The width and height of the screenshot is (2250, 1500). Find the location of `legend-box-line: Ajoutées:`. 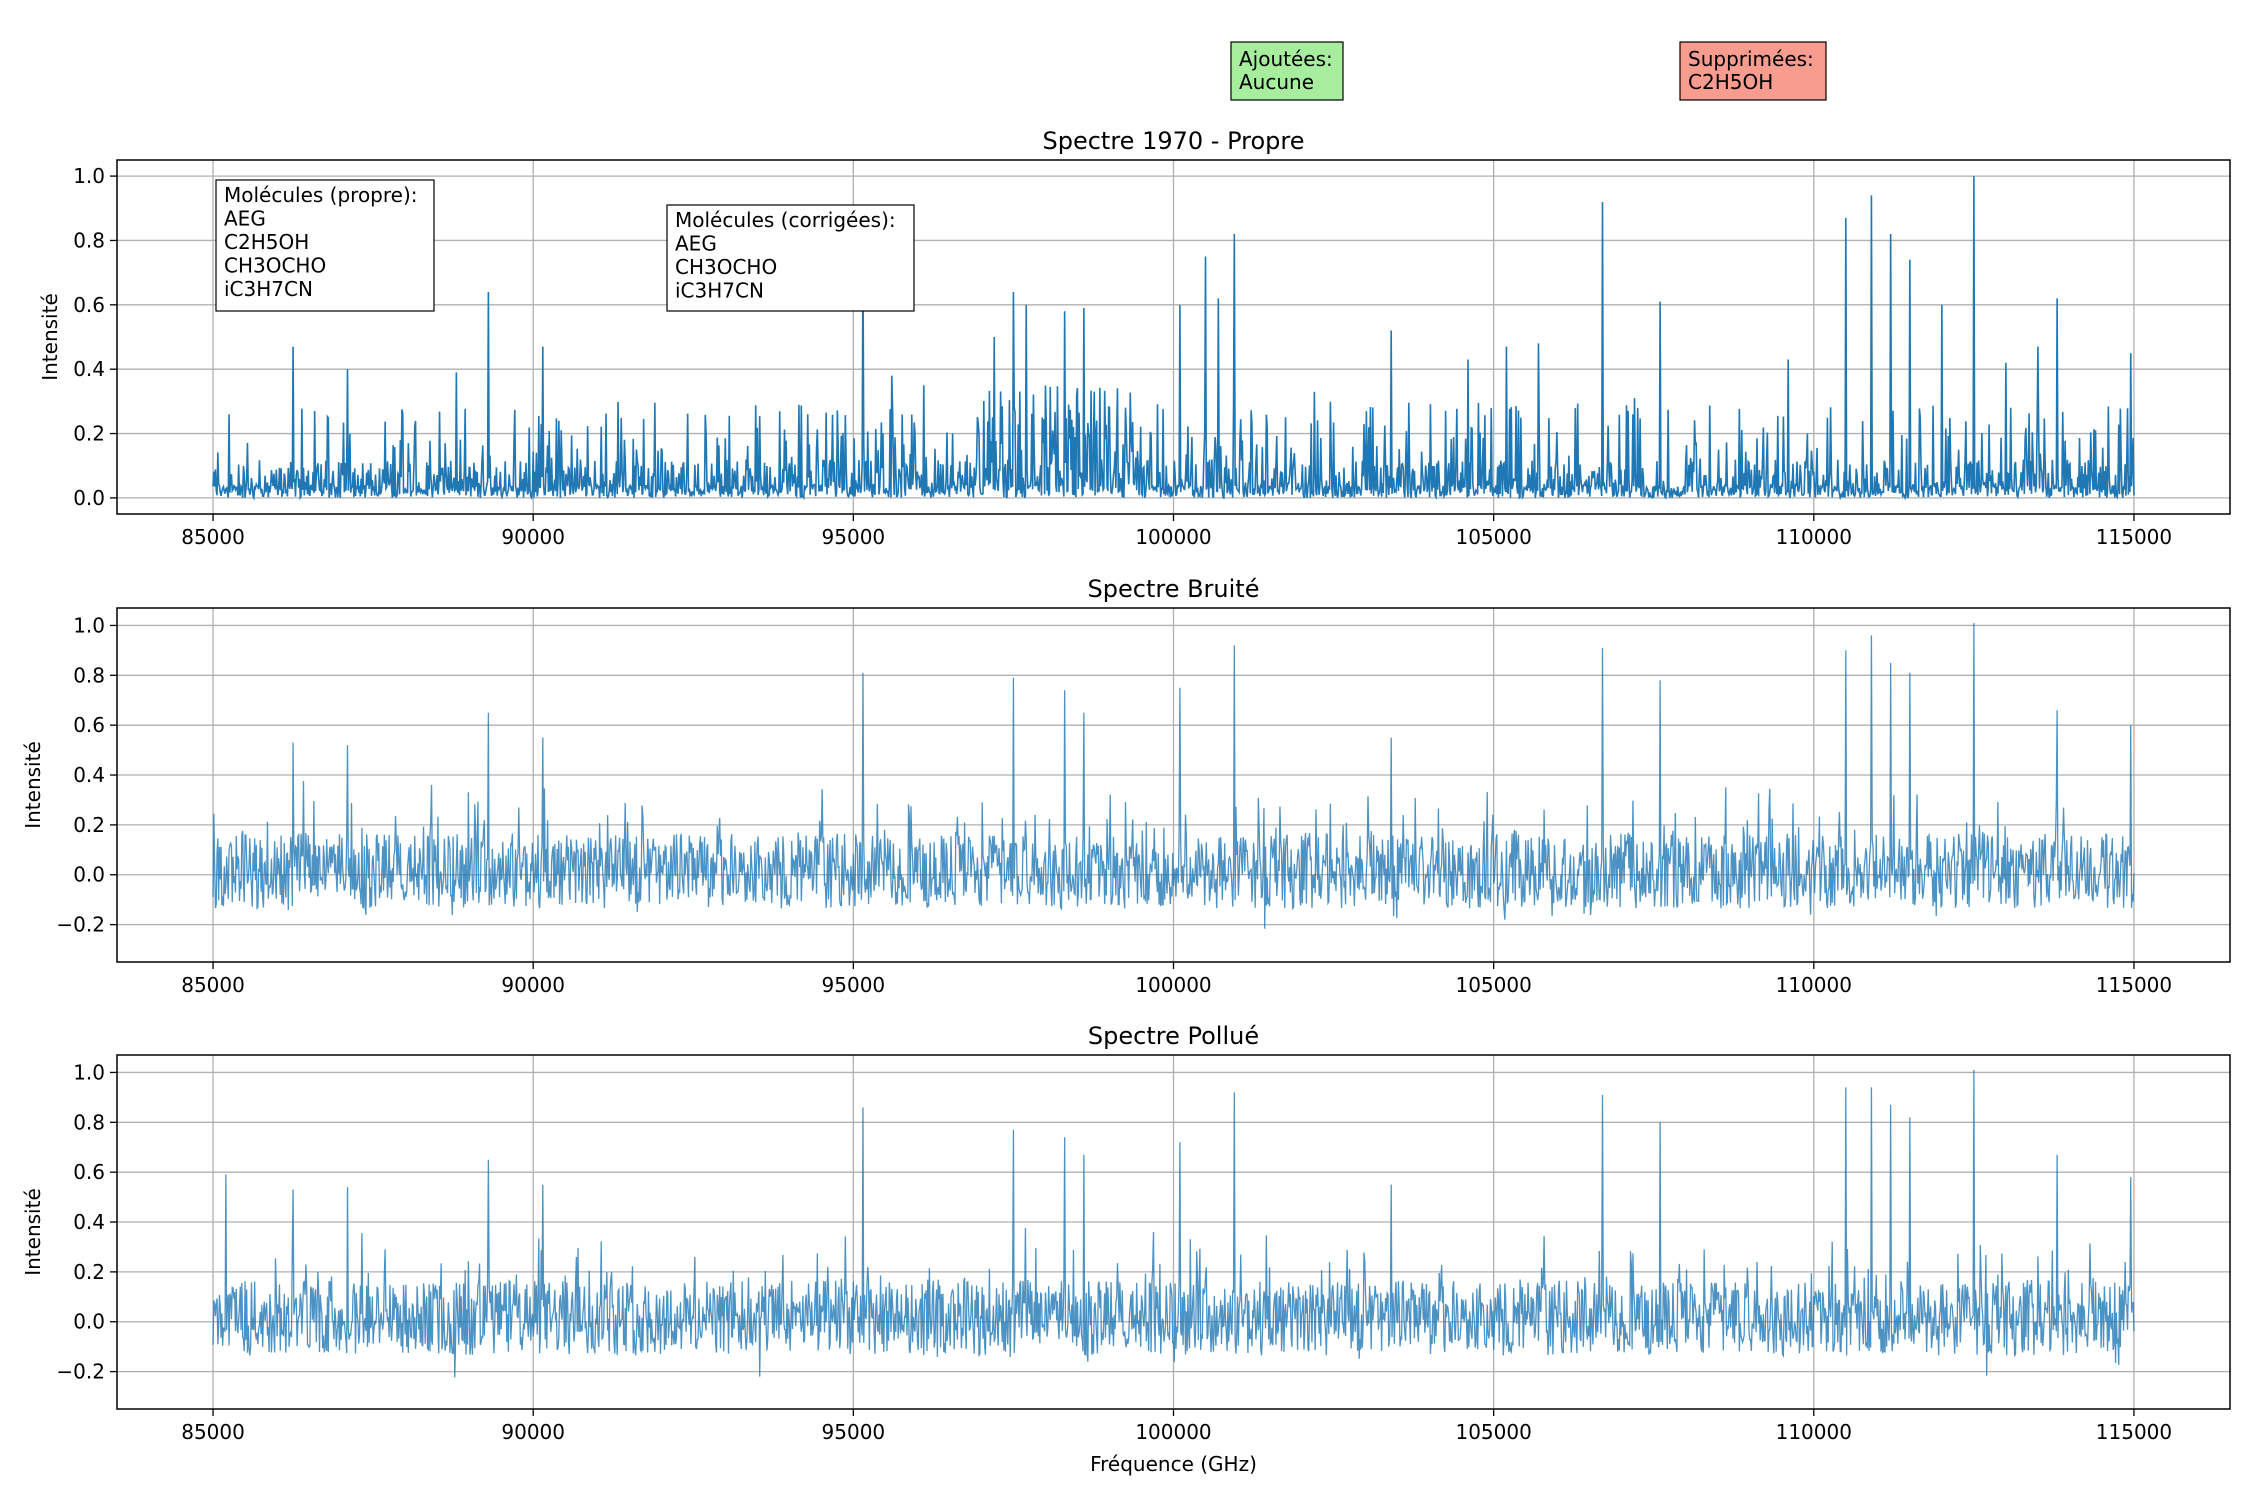

legend-box-line: Ajoutées: is located at coordinates (1286, 59).